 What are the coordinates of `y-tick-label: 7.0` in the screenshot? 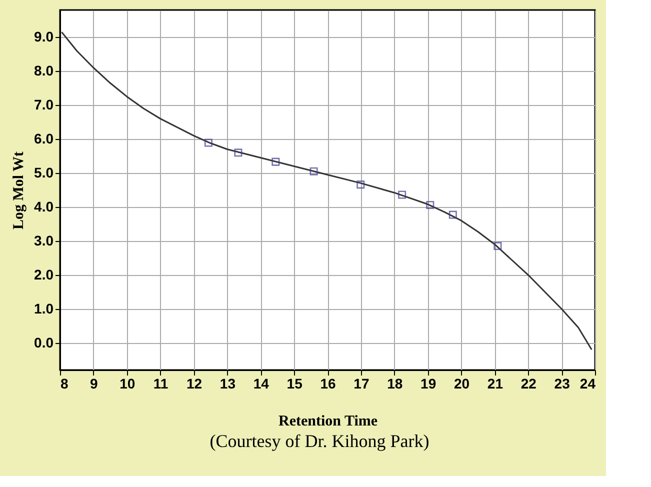 It's located at (44, 104).